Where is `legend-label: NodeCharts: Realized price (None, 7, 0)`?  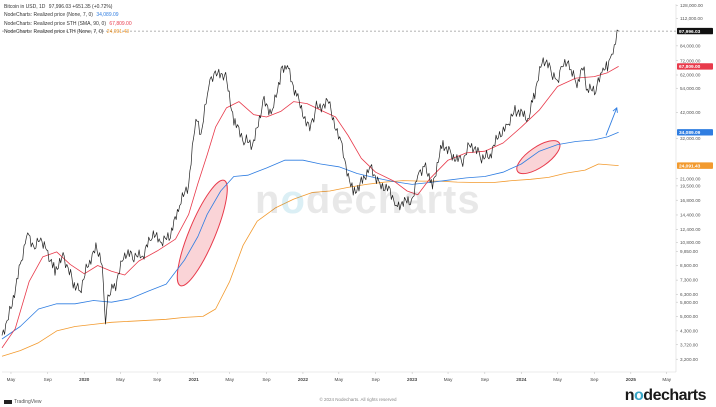
legend-label: NodeCharts: Realized price (None, 7, 0) is located at coordinates (48, 15).